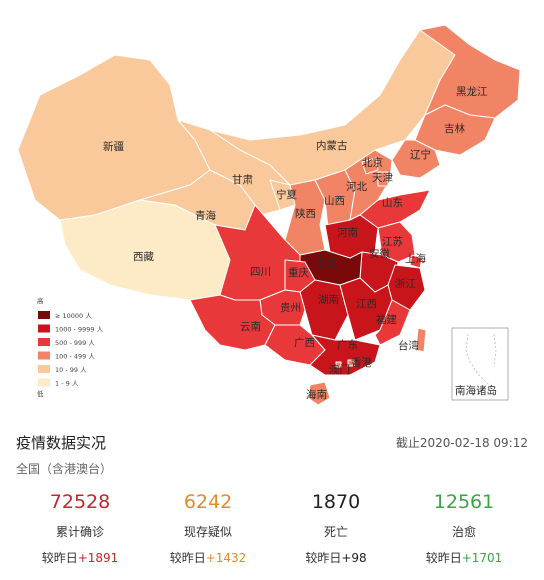 The image size is (544, 580). Describe the element at coordinates (372, 162) in the screenshot. I see `label-beijing: 北京` at that location.